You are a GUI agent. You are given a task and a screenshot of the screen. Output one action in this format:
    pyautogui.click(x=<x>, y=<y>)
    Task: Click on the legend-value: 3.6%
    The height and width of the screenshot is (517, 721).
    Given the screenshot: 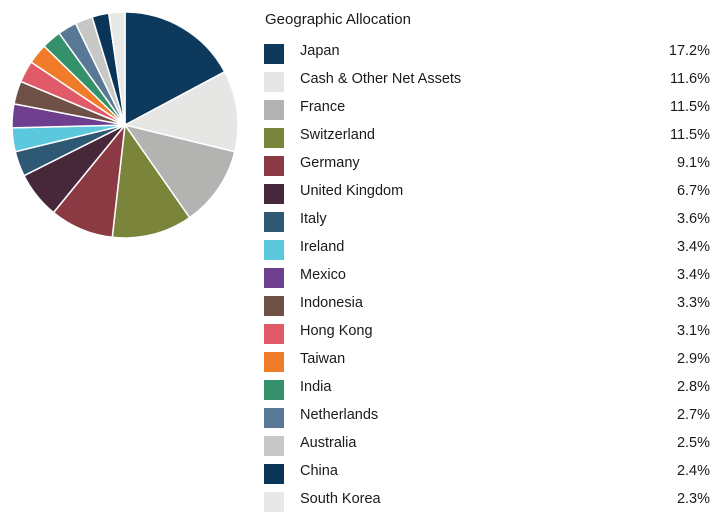 What is the action you would take?
    pyautogui.click(x=693, y=219)
    